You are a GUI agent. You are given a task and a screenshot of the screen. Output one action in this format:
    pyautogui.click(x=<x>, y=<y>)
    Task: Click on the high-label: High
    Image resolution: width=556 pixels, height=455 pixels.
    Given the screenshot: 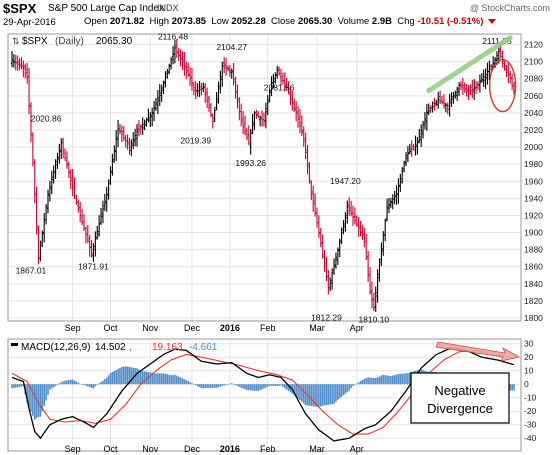 What is the action you would take?
    pyautogui.click(x=159, y=21)
    